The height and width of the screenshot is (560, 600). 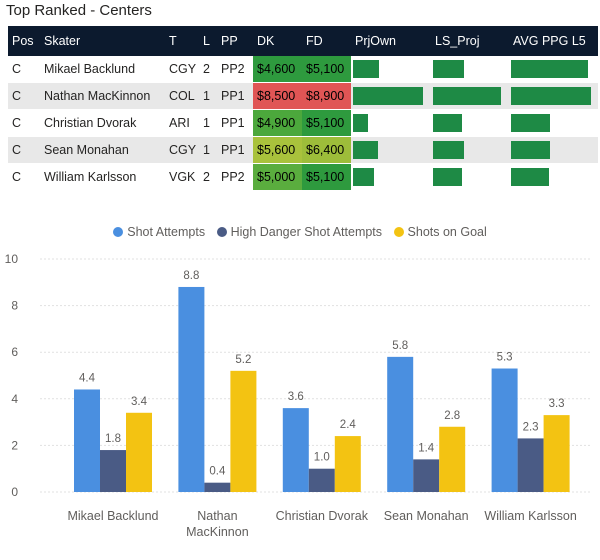 I want to click on legend-item-high-danger: High Danger Shot Attempts, so click(x=299, y=232).